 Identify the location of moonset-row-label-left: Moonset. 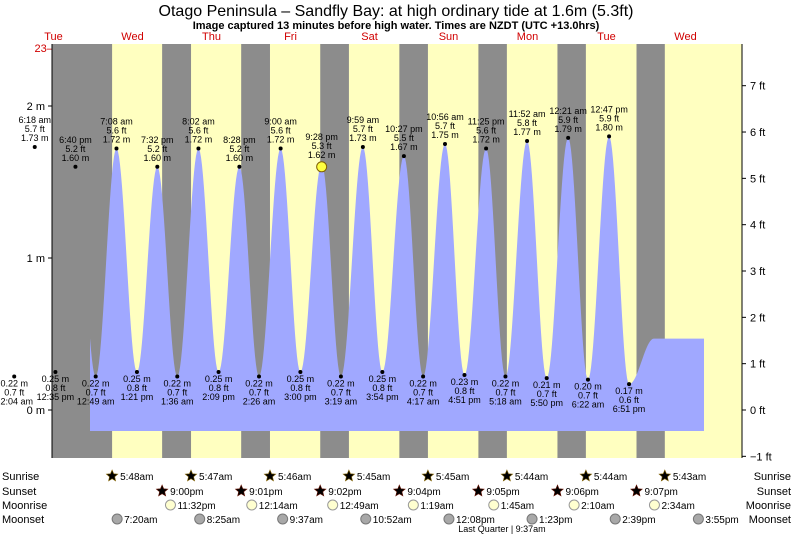
(23, 520).